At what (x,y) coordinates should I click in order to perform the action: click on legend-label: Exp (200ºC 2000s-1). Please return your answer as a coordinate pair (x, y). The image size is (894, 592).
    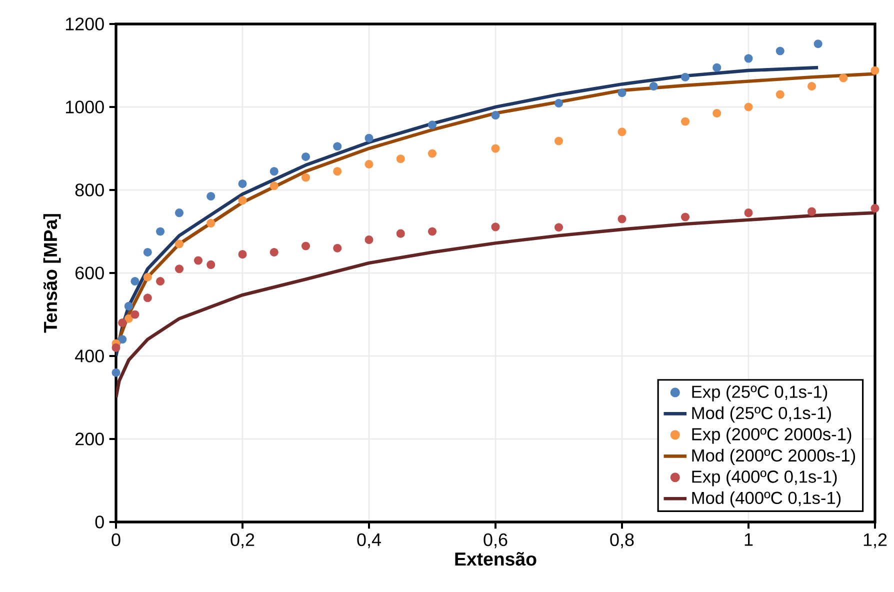
    Looking at the image, I should click on (772, 436).